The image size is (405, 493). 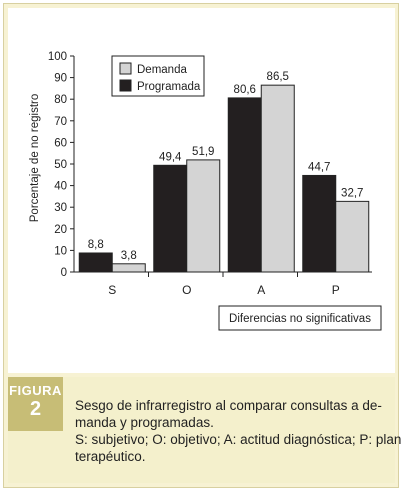 What do you see at coordinates (96, 245) in the screenshot?
I see `bar-value-label: 8,8` at bounding box center [96, 245].